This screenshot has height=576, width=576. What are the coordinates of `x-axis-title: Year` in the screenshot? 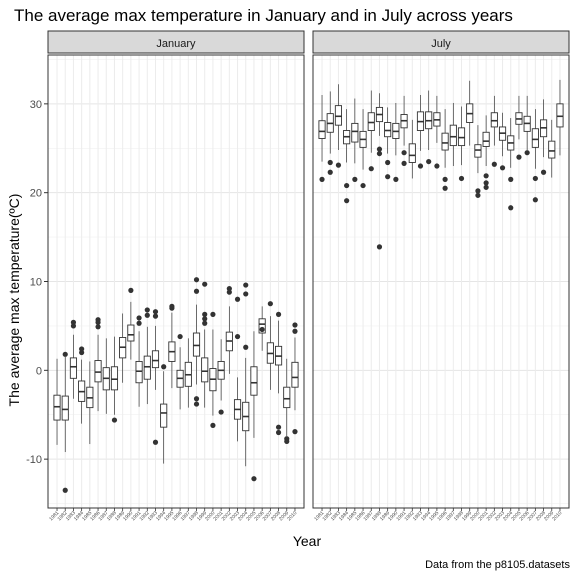 It's located at (307, 541).